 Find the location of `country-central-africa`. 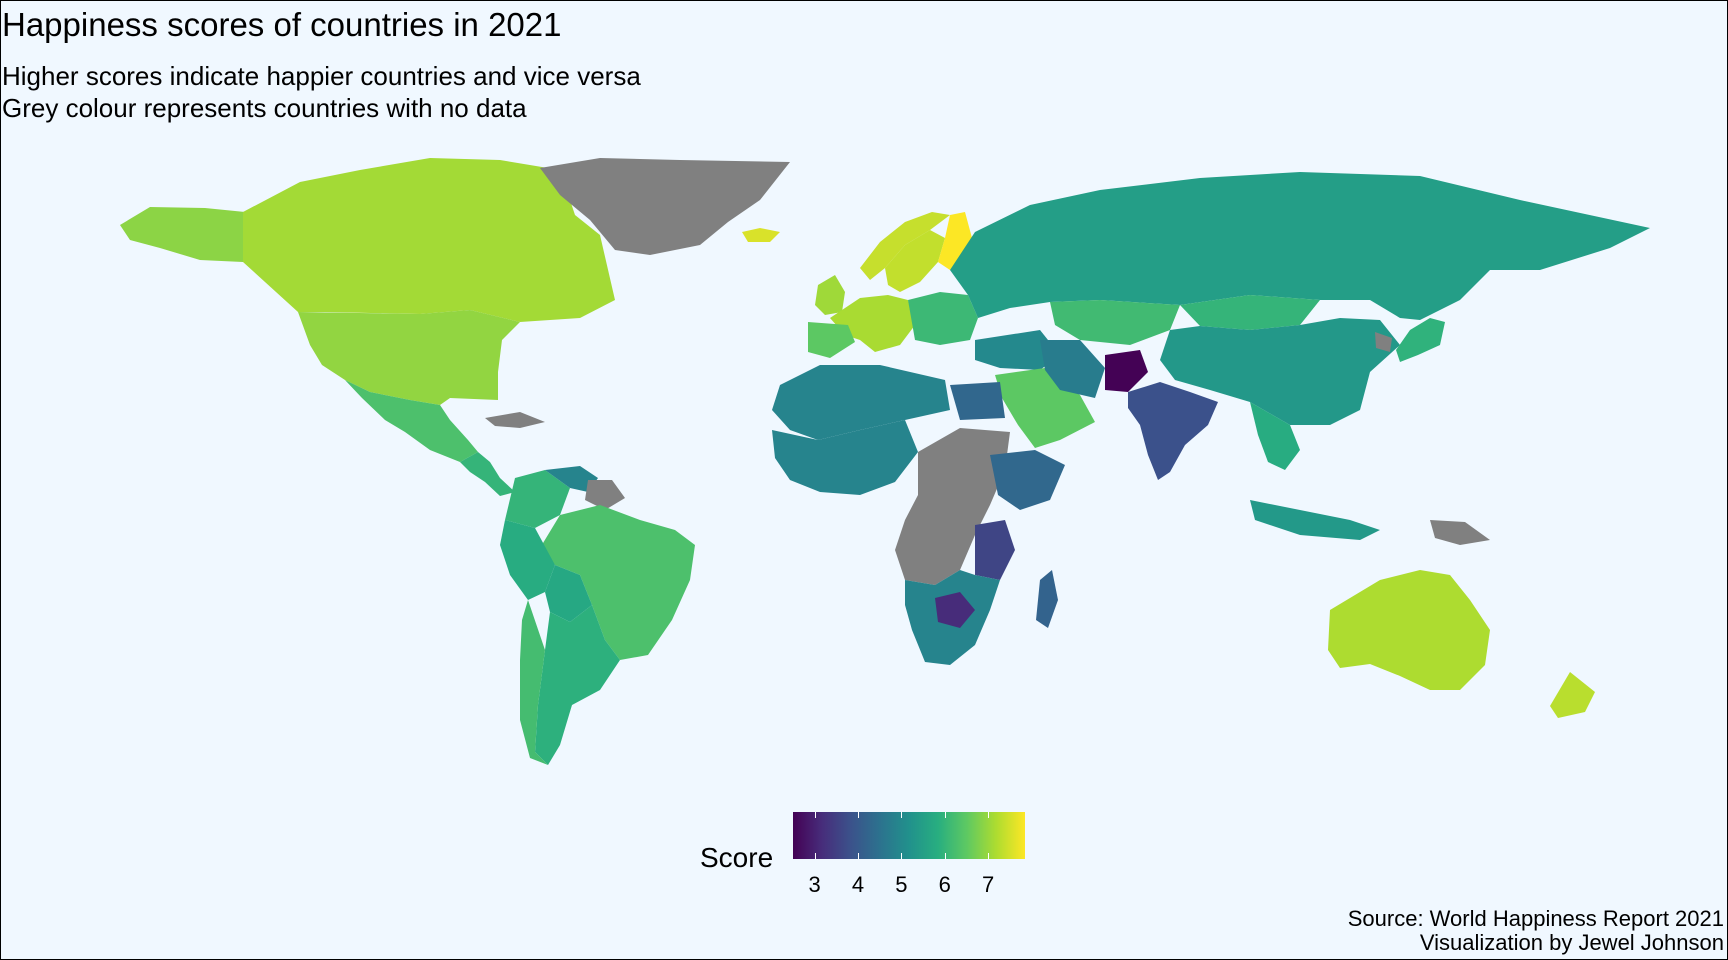

country-central-africa is located at coordinates (952, 506).